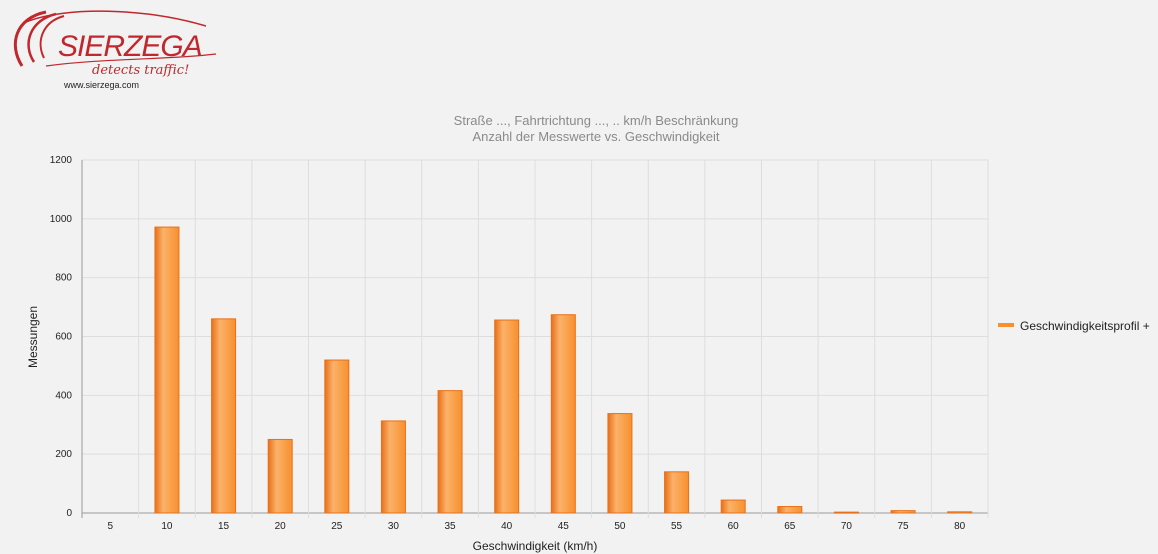 The width and height of the screenshot is (1158, 554). What do you see at coordinates (140, 70) in the screenshot?
I see `logo-tagline: detects traffic!` at bounding box center [140, 70].